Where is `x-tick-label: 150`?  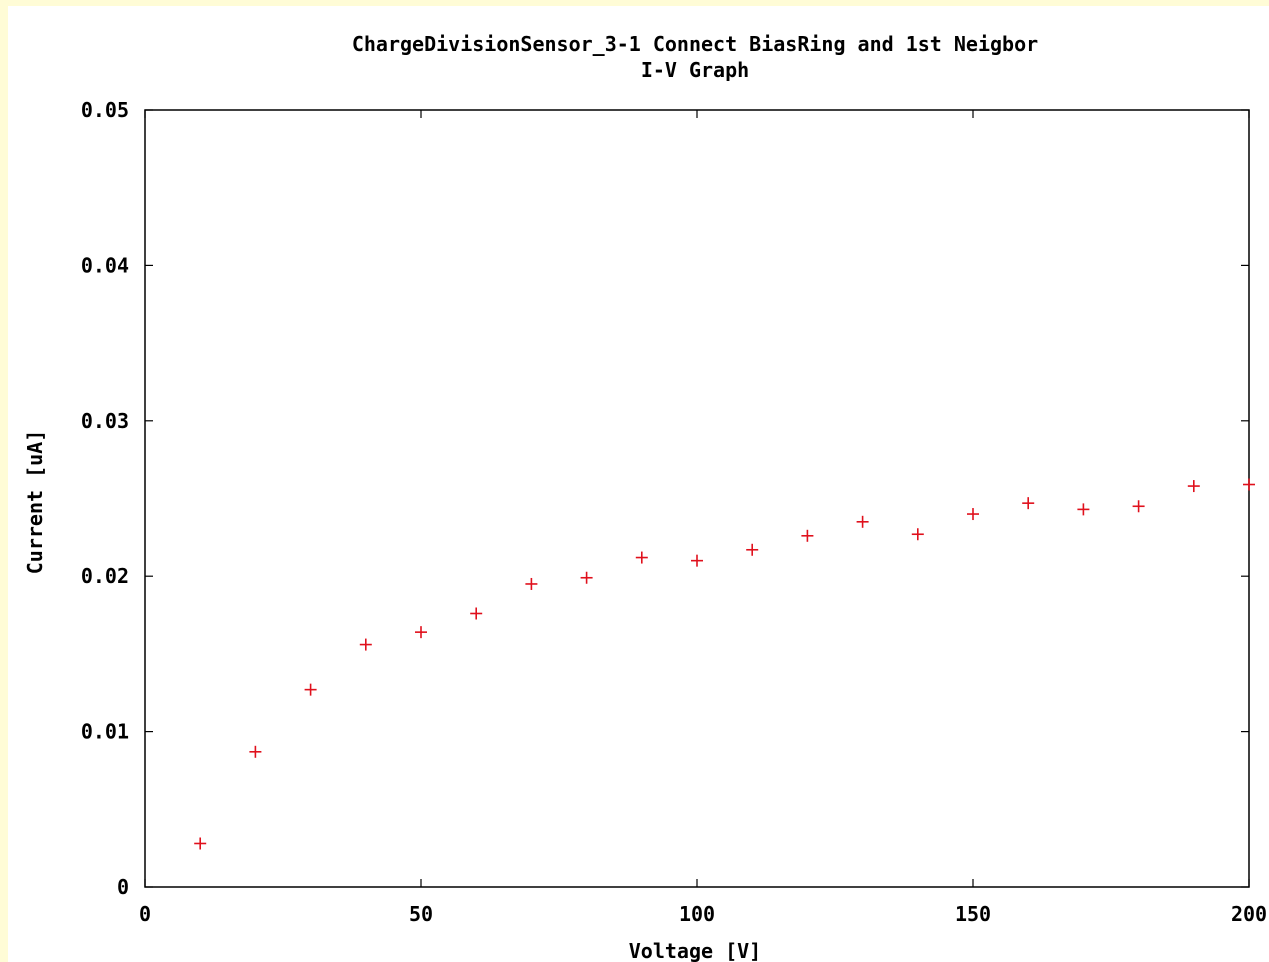
x-tick-label: 150 is located at coordinates (973, 914).